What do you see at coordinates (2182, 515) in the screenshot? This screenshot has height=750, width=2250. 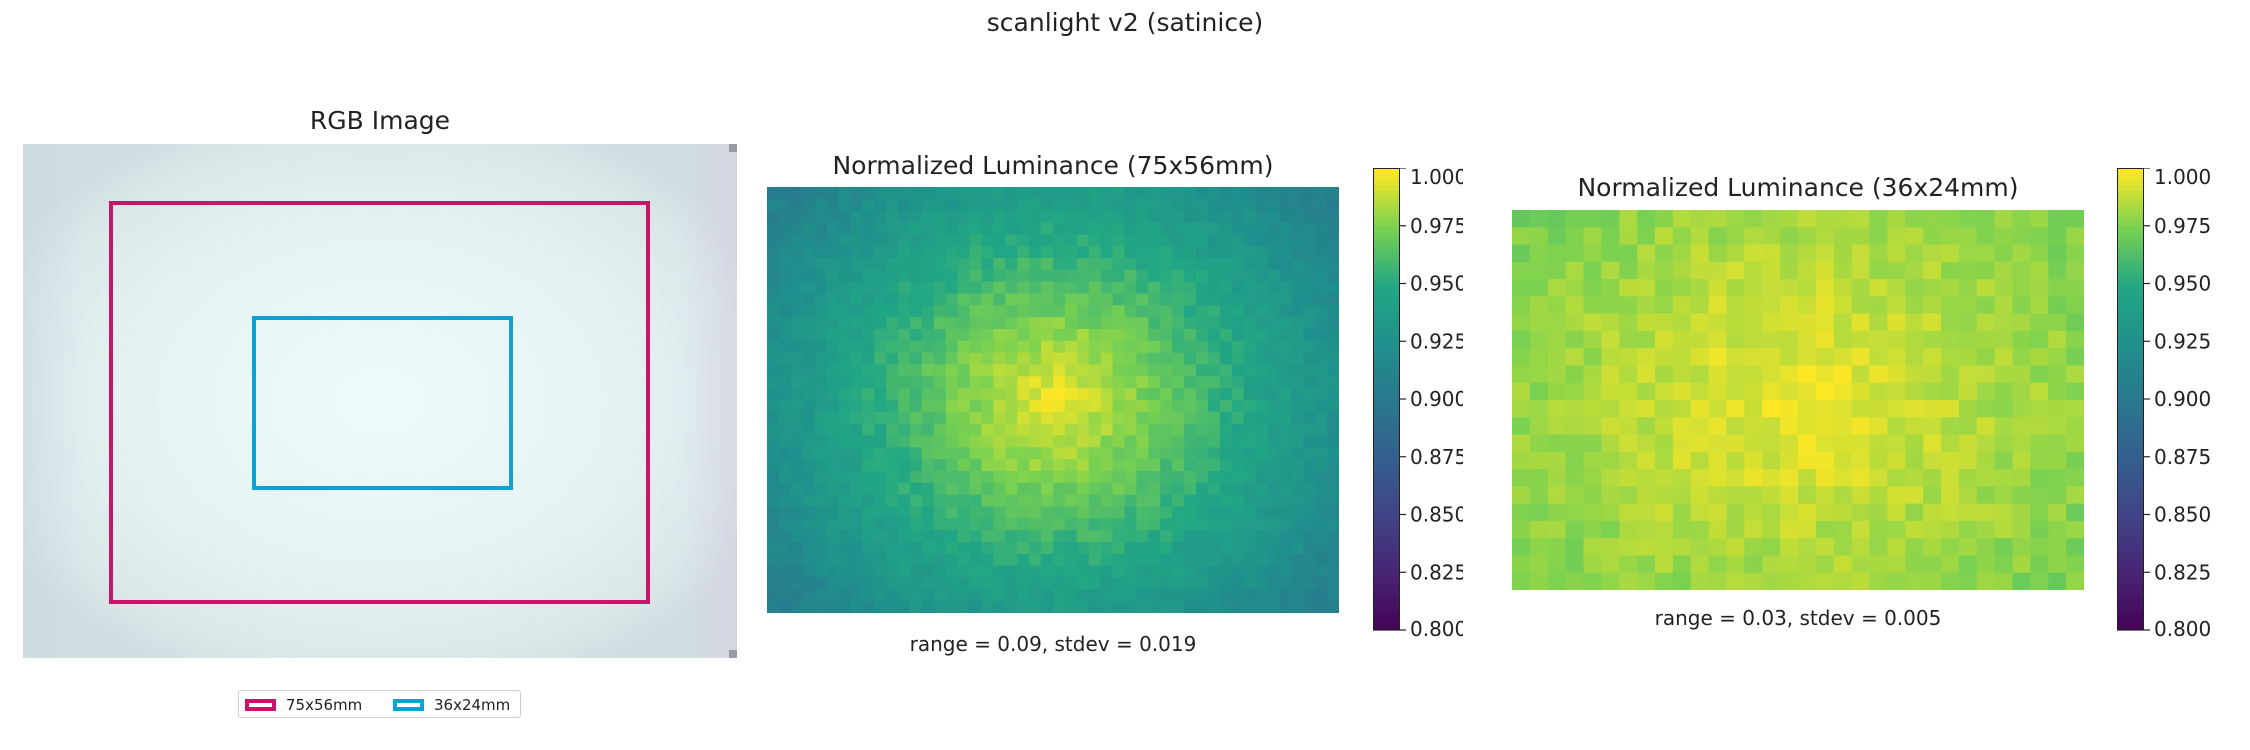 I see `colorbar-36-tick-label: 0.850` at bounding box center [2182, 515].